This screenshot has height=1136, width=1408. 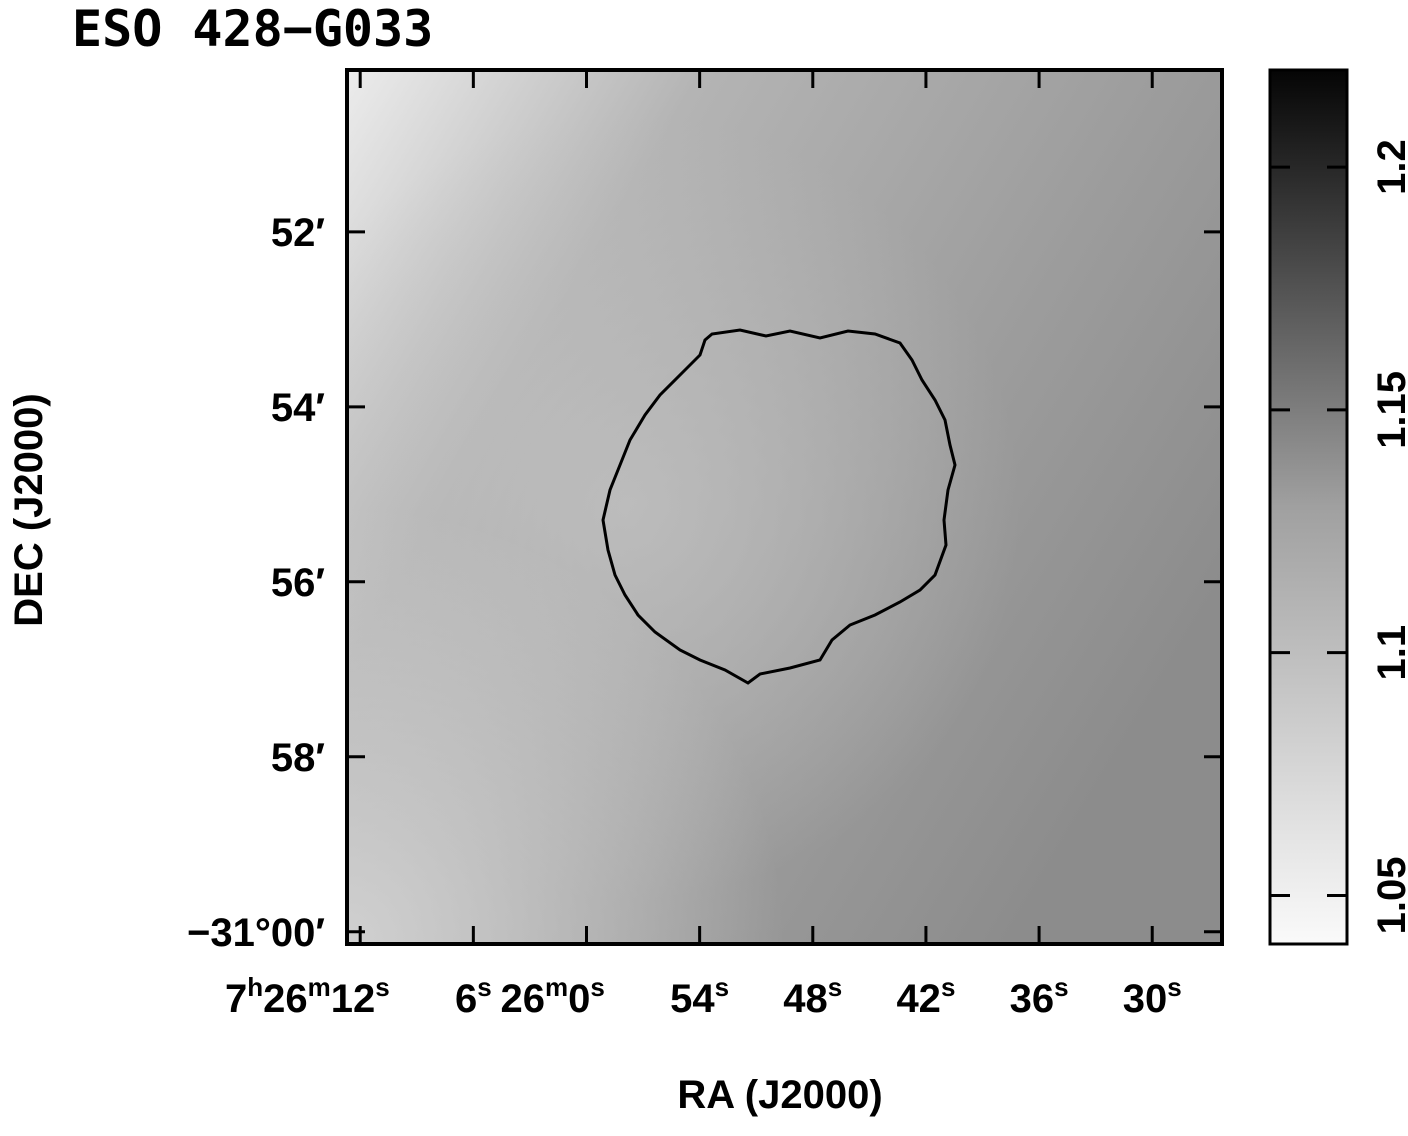 What do you see at coordinates (1308, 507) in the screenshot?
I see `colorbar` at bounding box center [1308, 507].